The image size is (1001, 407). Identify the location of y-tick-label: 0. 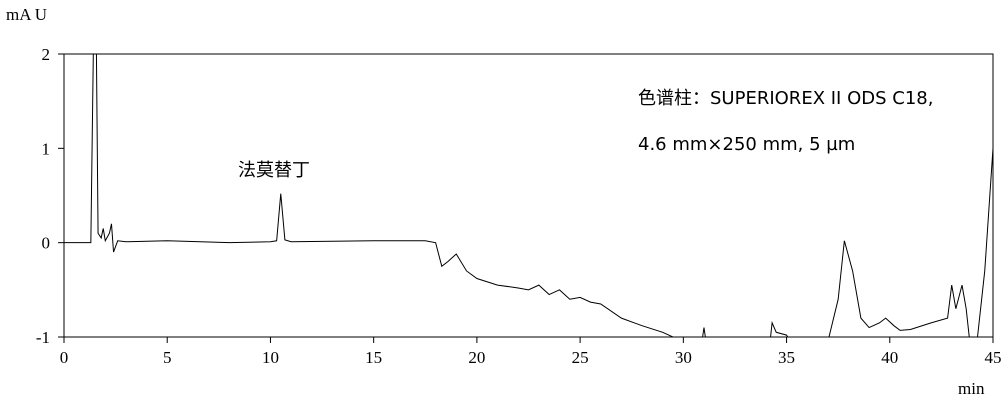
(46, 243).